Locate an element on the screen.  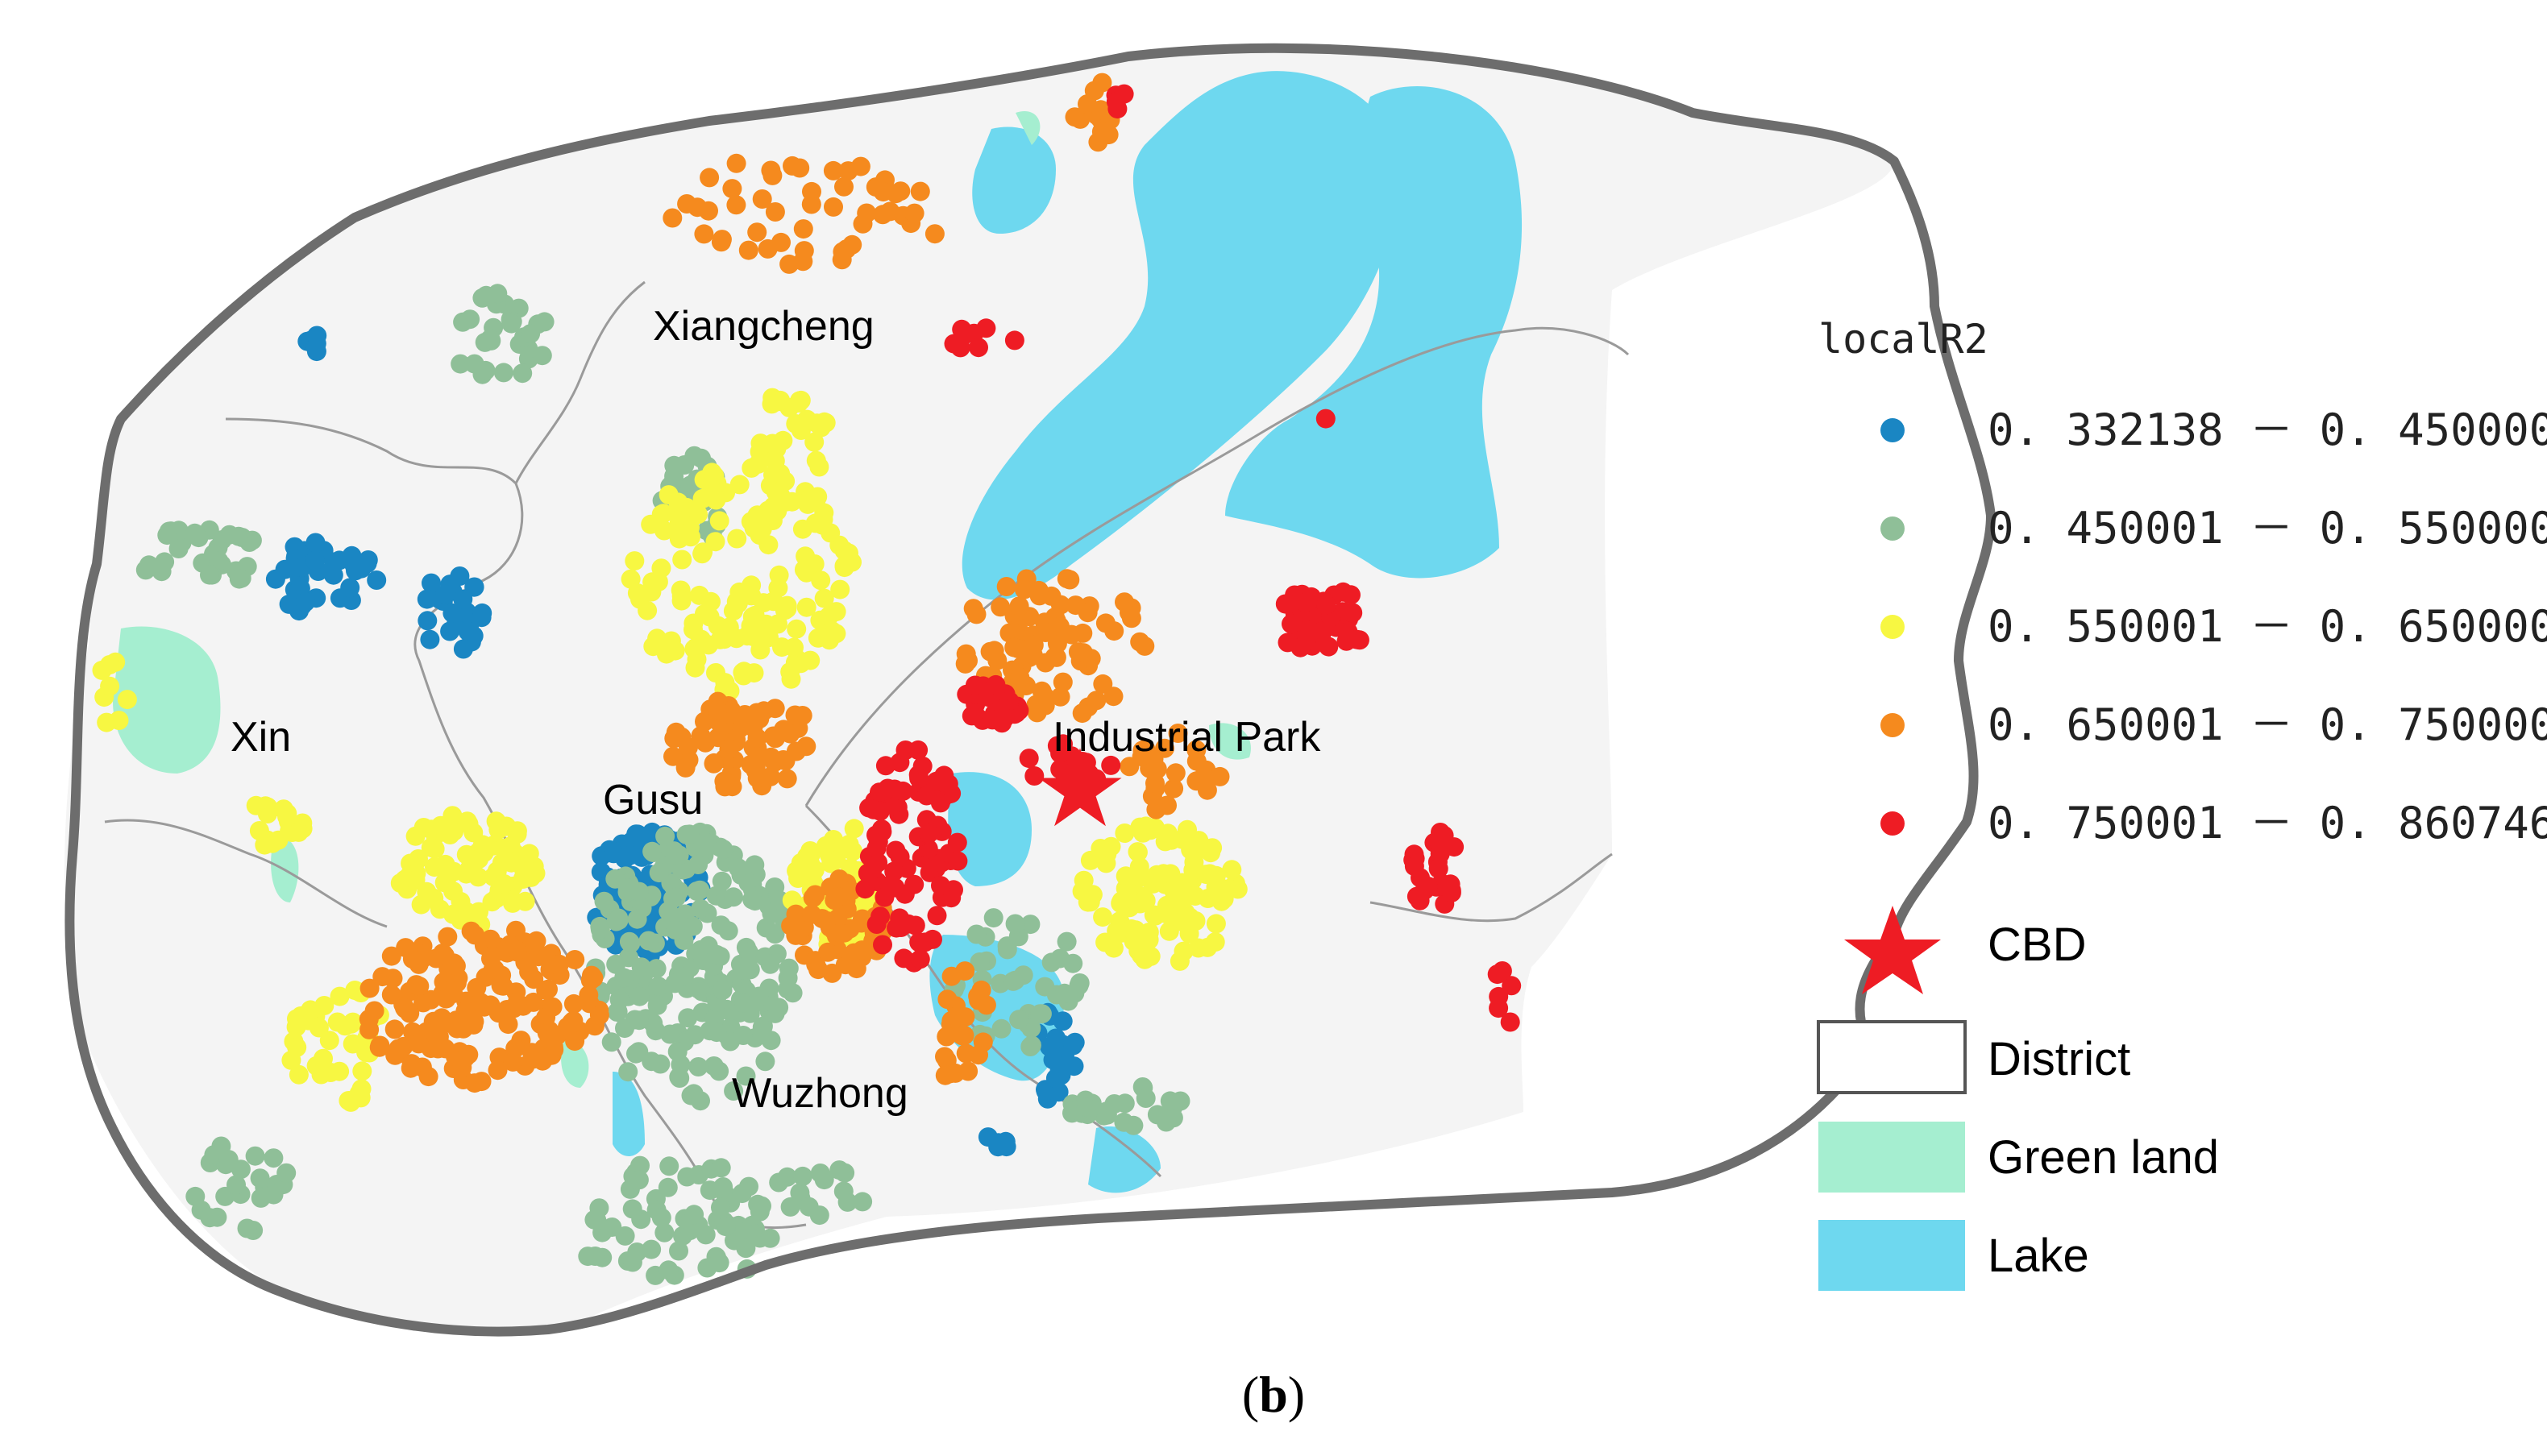
legend-cbd-star-icon is located at coordinates (1892, 950).